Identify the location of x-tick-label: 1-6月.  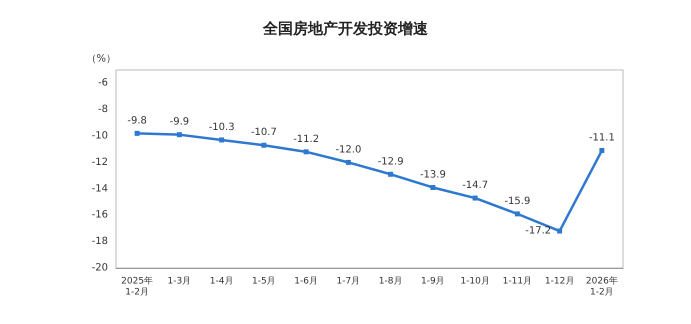
(306, 281).